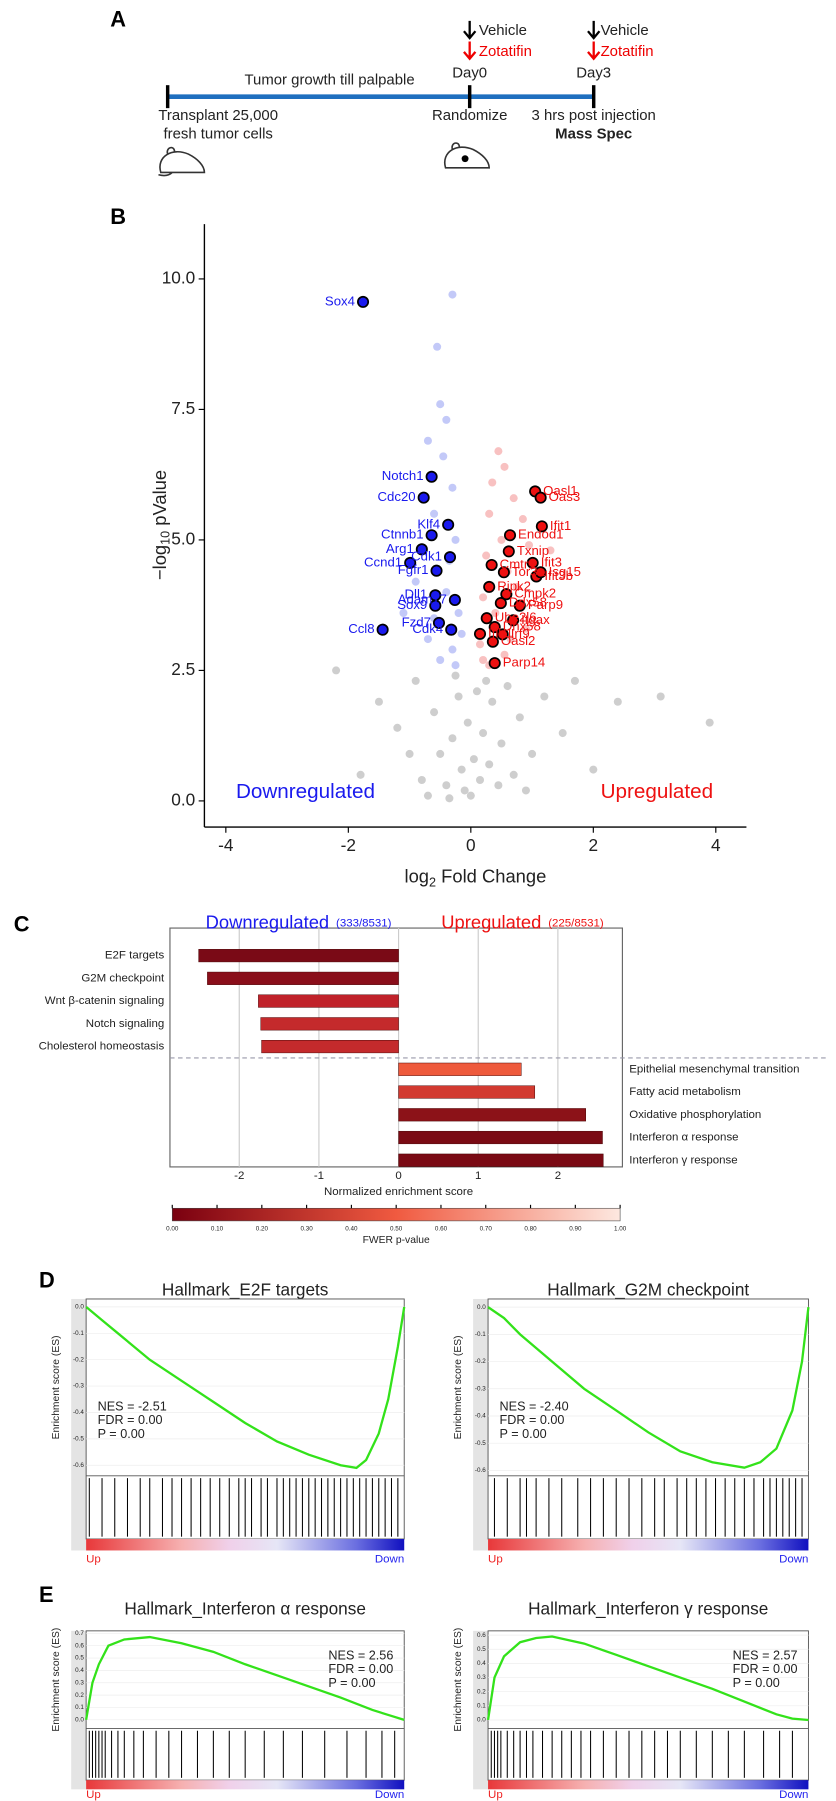 This screenshot has height=1801, width=836. Describe the element at coordinates (469, 73) in the screenshot. I see `timeline-text: Day0` at that location.